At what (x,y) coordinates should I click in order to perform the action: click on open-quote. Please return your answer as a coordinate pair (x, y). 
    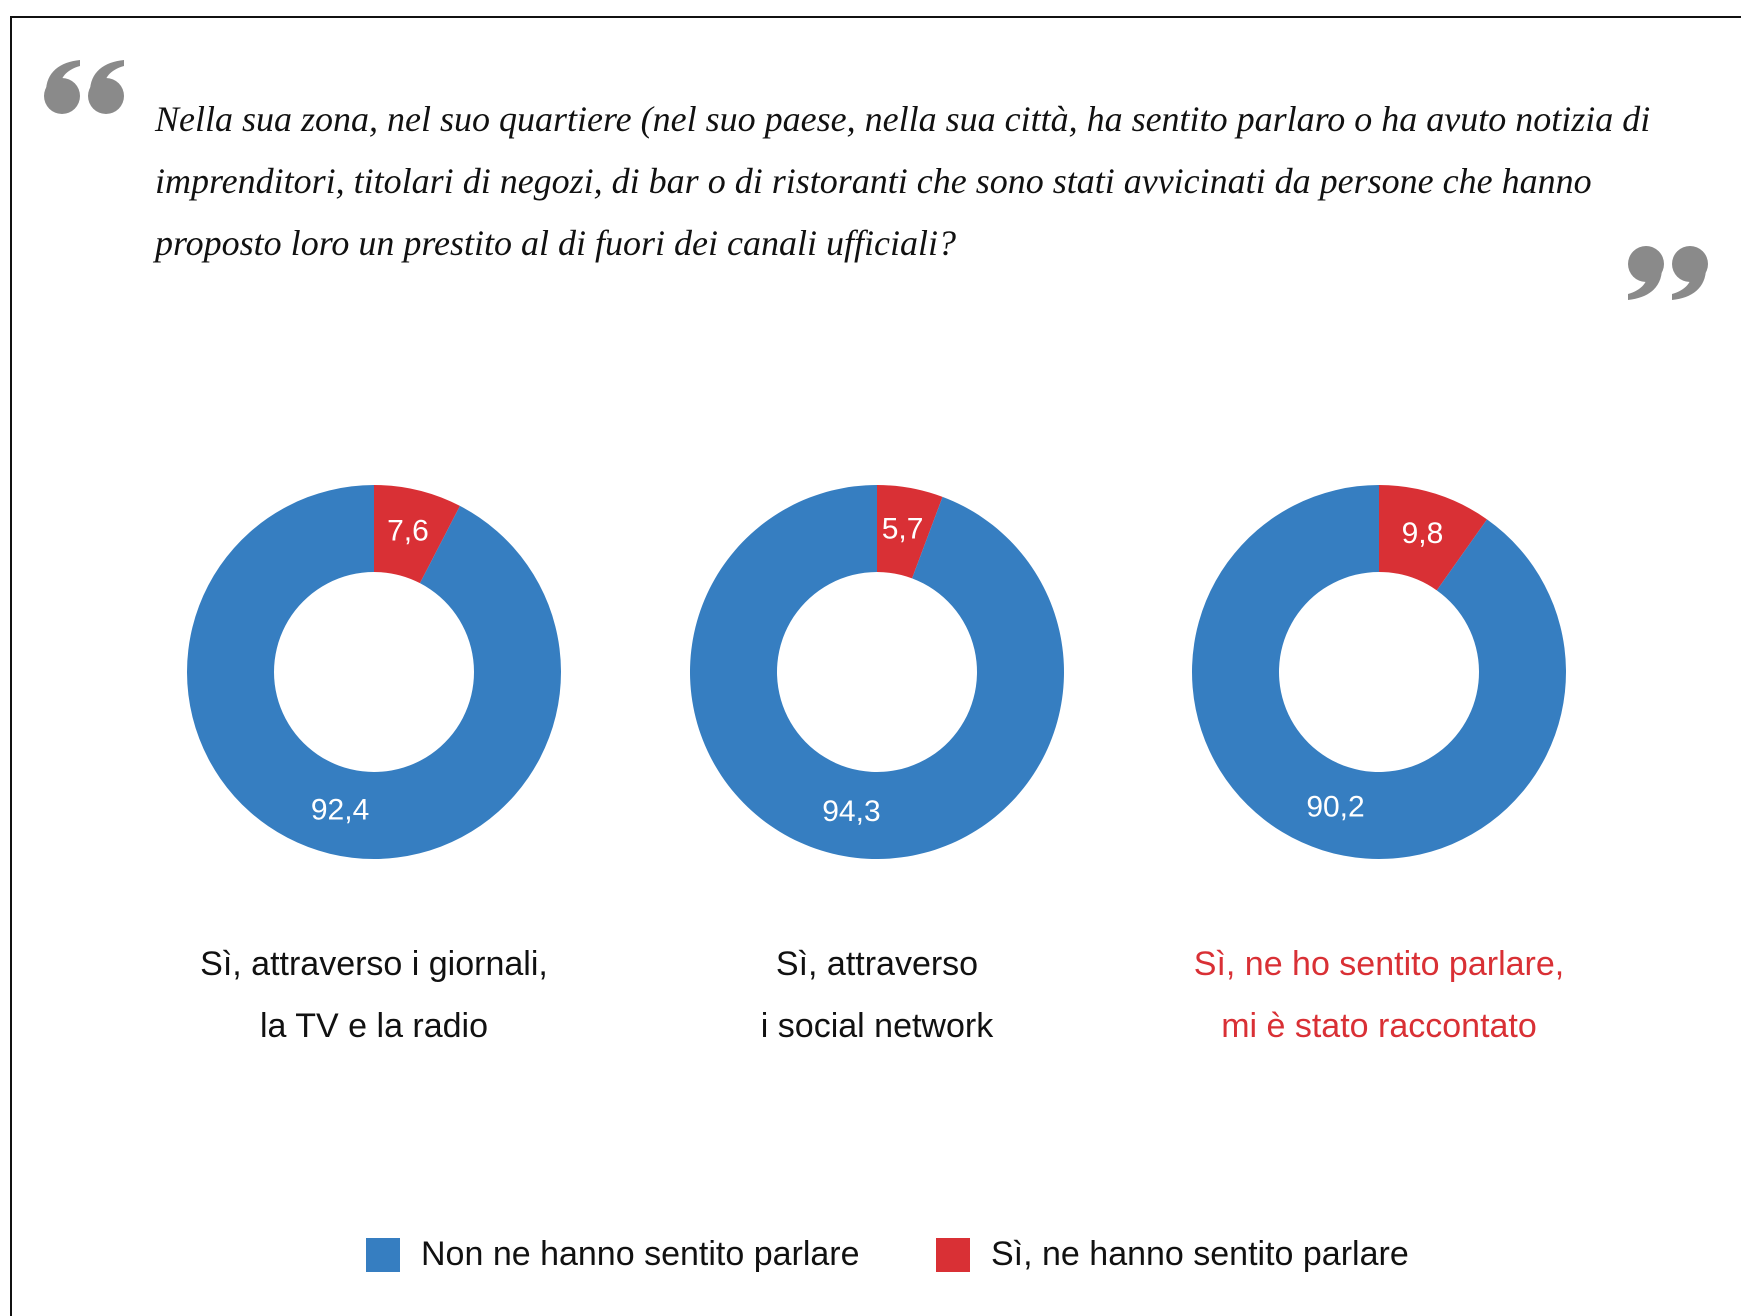
    Looking at the image, I should click on (84, 87).